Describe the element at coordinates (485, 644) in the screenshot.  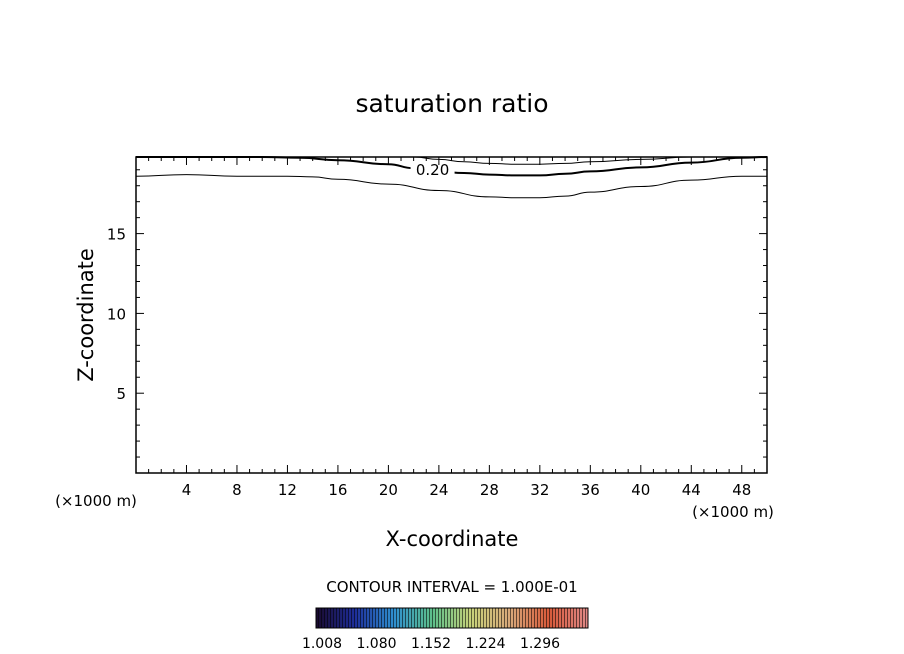
I see `colorbar-label: 1.224` at that location.